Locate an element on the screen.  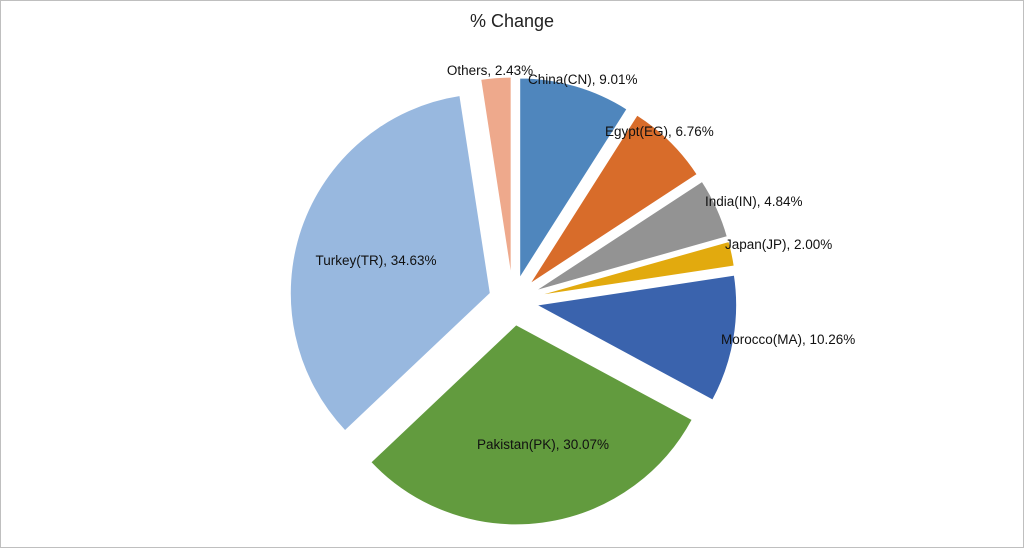
slice-label-morocco-ma: Morocco(MA), 10.26% is located at coordinates (788, 339).